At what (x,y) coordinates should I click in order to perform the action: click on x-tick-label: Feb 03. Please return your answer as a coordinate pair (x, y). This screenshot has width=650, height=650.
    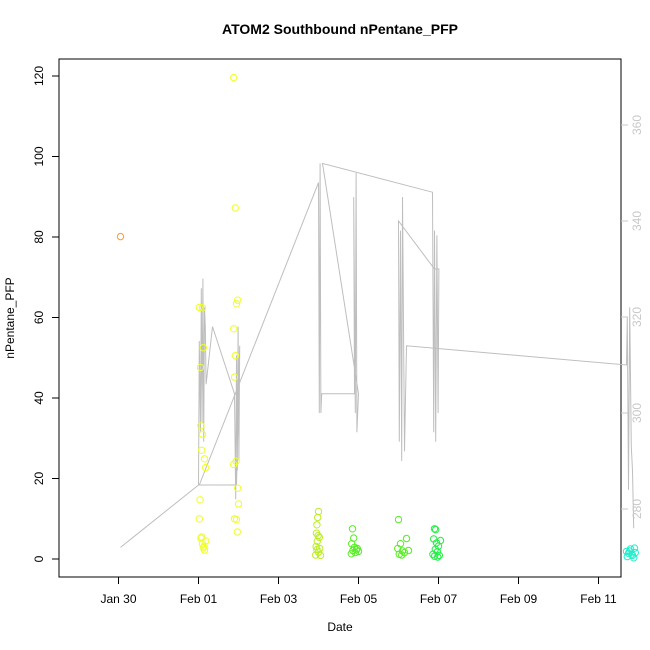
    Looking at the image, I should click on (279, 599).